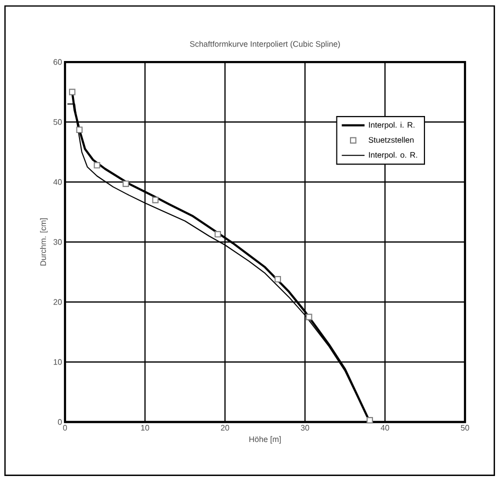 The height and width of the screenshot is (480, 499). Describe the element at coordinates (305, 427) in the screenshot. I see `x-tick-label: 30` at that location.